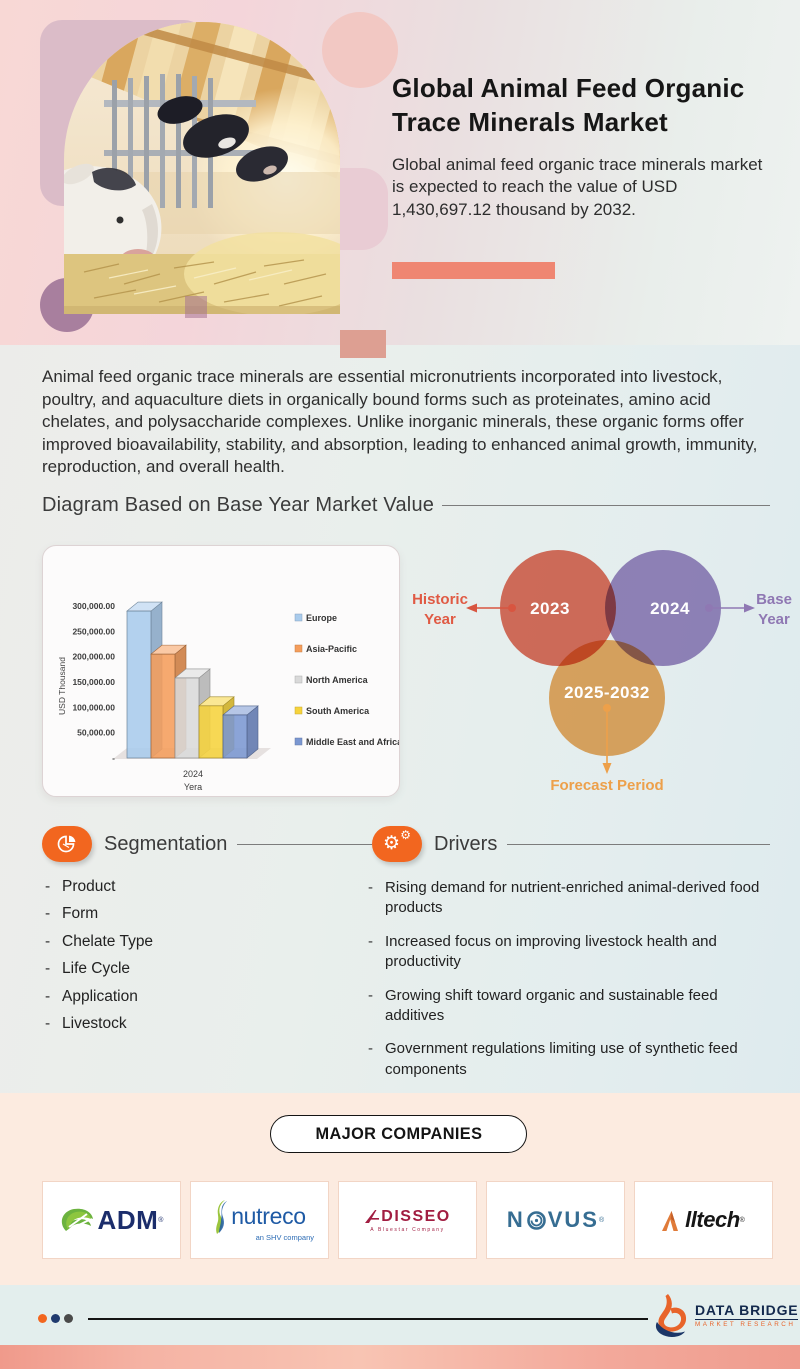  Describe the element at coordinates (573, 1219) in the screenshot. I see `novus-wordmark-right: VUS` at that location.